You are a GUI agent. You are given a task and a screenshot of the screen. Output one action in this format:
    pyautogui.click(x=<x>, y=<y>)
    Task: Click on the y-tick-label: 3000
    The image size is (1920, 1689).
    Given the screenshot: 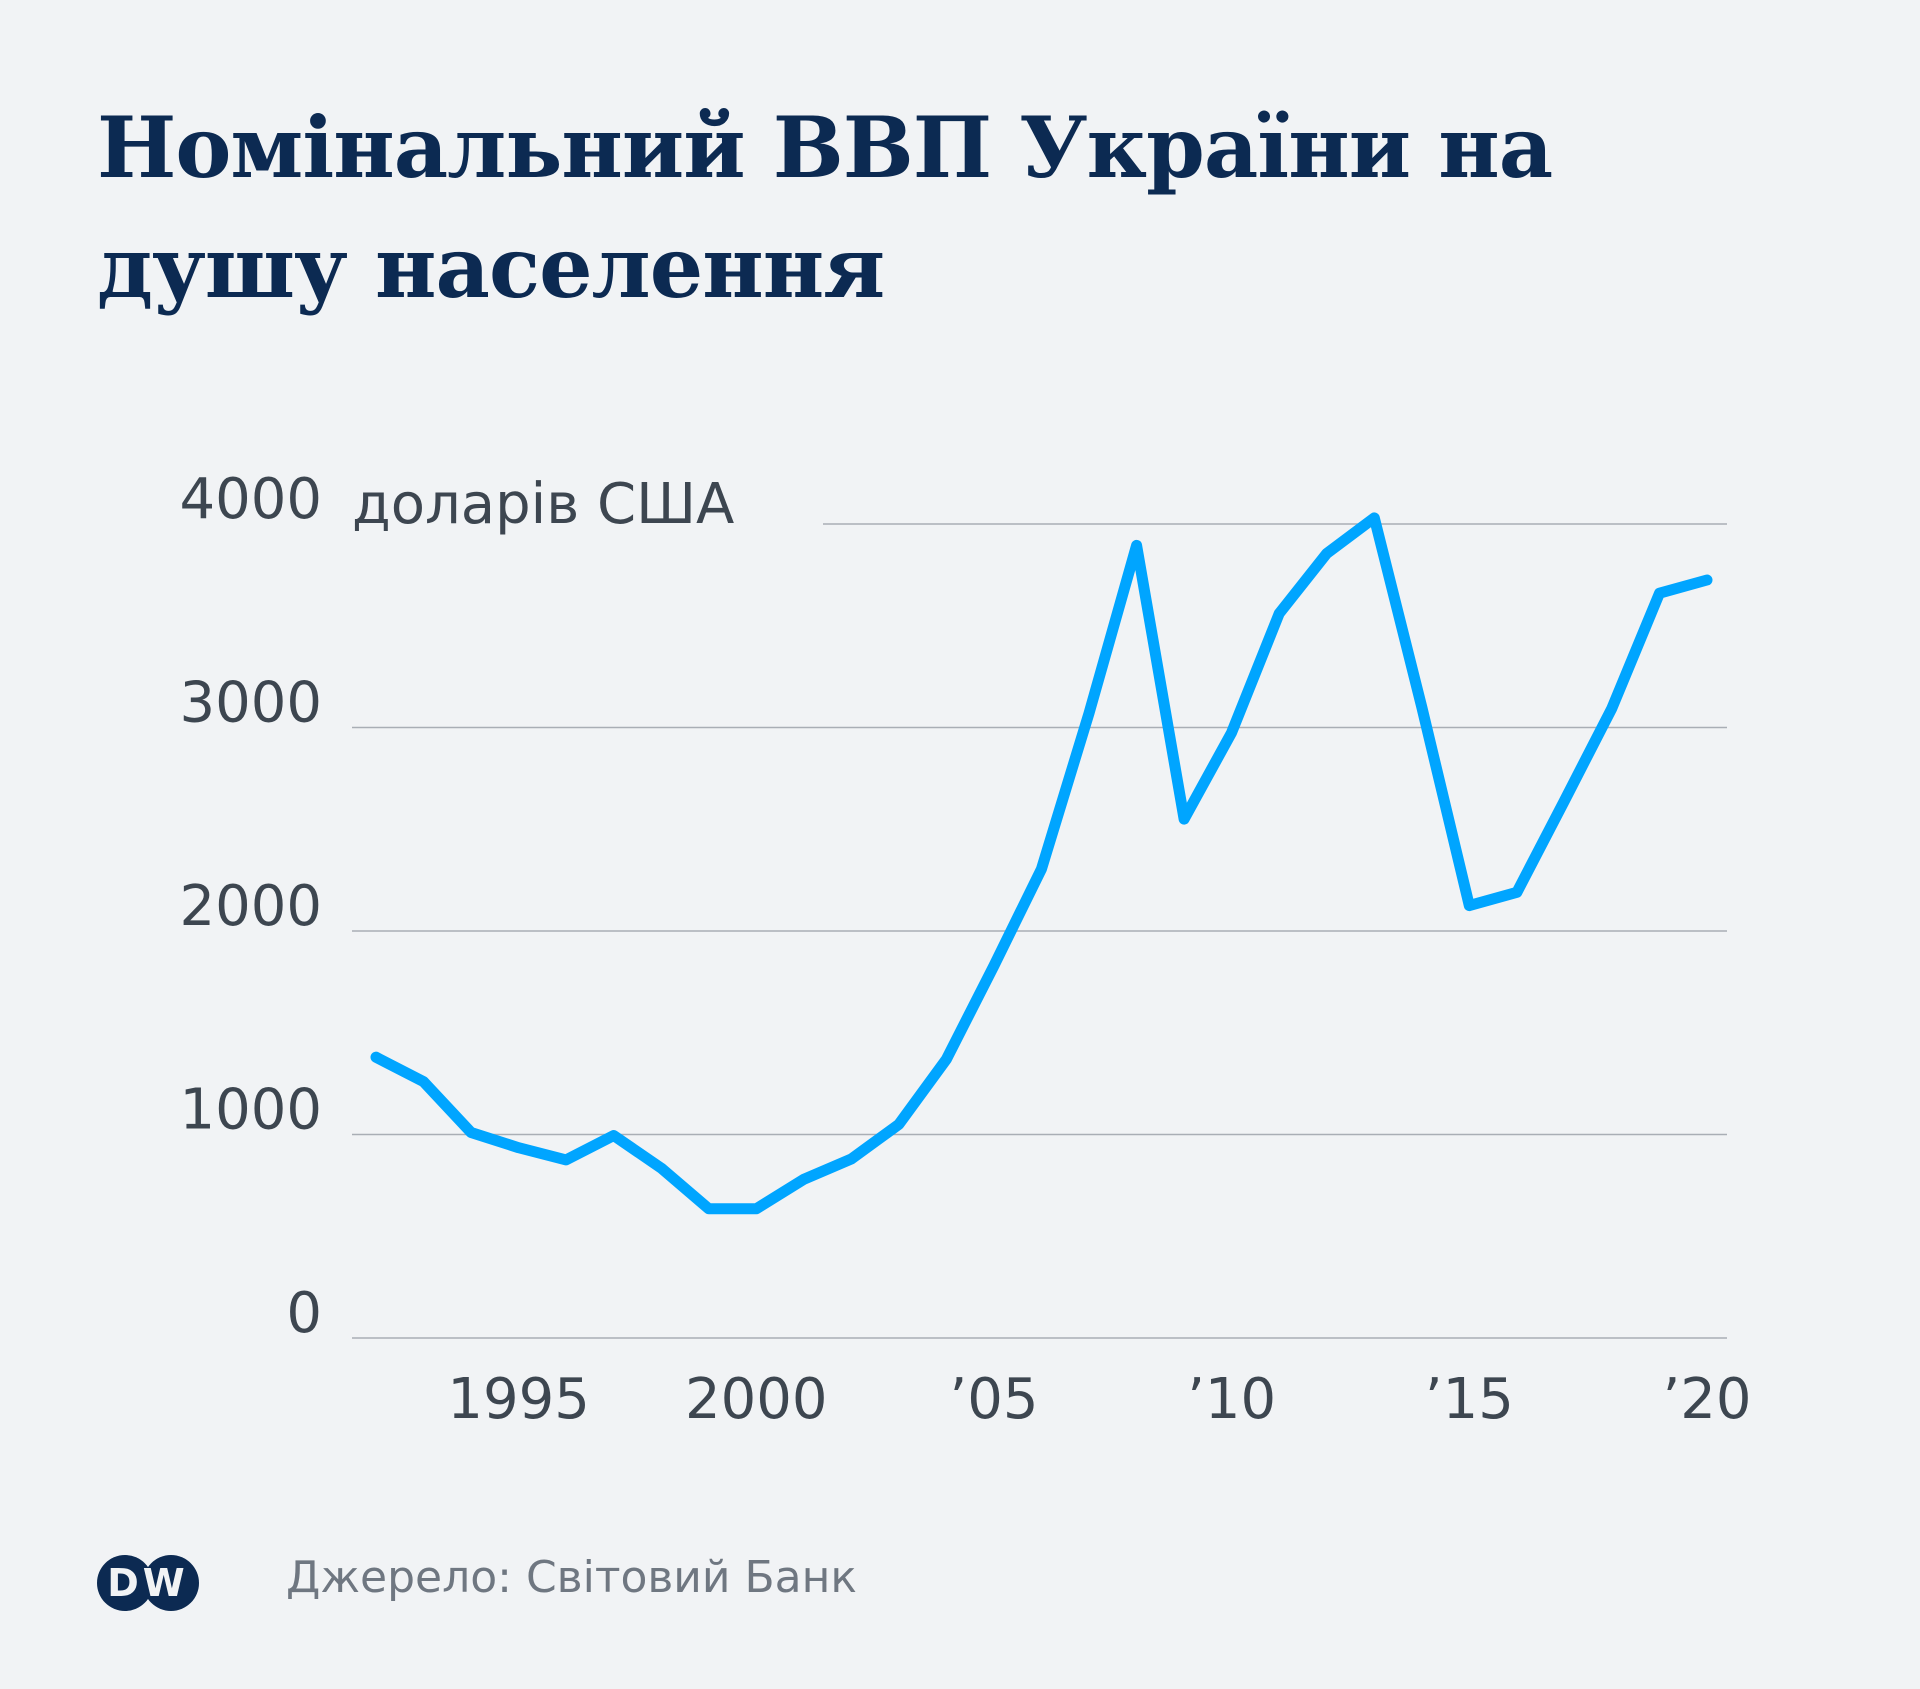 What is the action you would take?
    pyautogui.click(x=250, y=703)
    